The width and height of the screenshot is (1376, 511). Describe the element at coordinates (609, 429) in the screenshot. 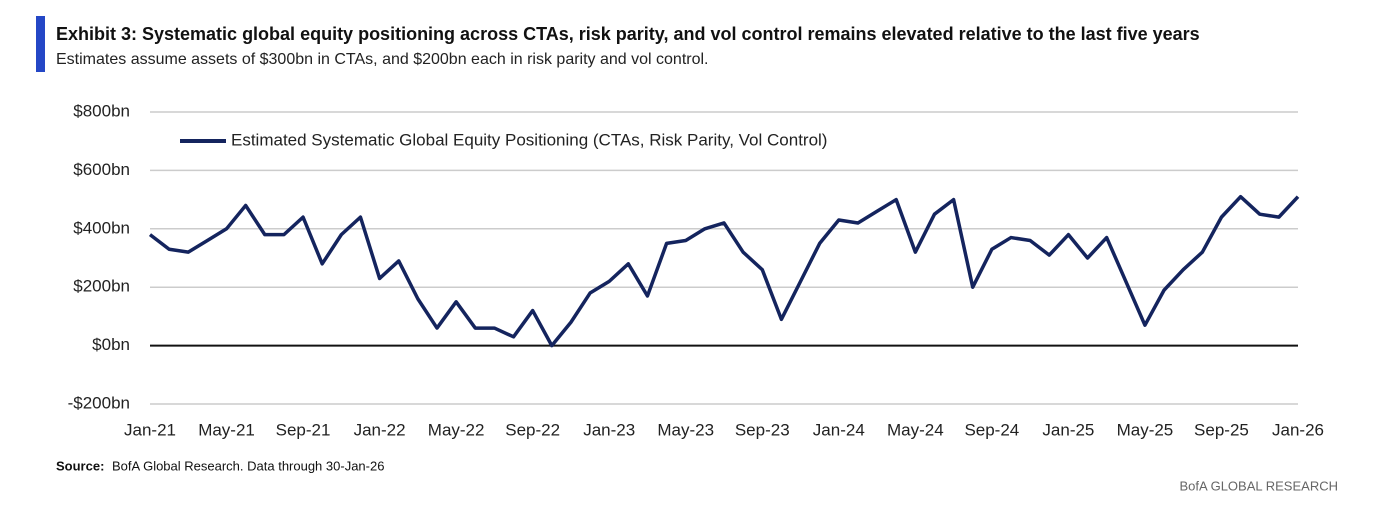

I see `x-tick-label: Jan-23` at that location.